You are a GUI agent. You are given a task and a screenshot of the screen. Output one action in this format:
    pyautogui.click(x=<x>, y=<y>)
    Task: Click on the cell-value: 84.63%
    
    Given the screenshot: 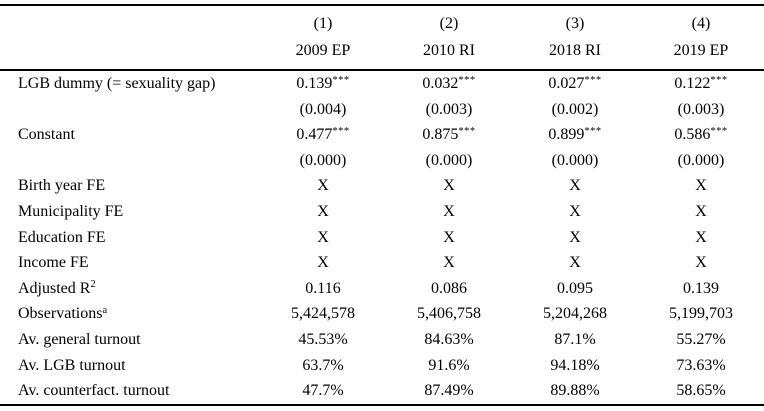 What is the action you would take?
    pyautogui.click(x=449, y=339)
    